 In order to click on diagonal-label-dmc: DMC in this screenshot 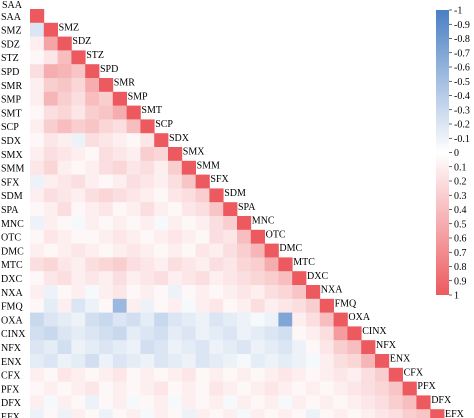, I will do `click(290, 248)`.